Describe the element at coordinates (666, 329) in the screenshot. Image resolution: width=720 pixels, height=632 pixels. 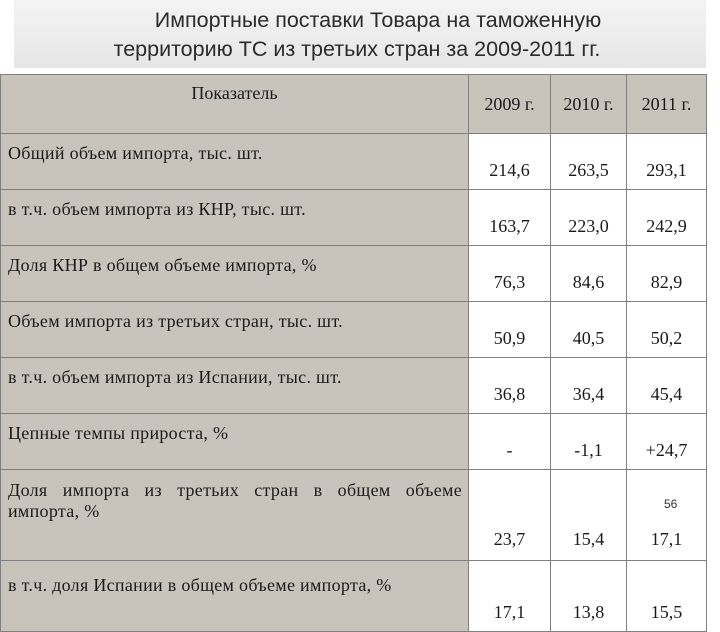
I see `value-2011: 50,2` at that location.